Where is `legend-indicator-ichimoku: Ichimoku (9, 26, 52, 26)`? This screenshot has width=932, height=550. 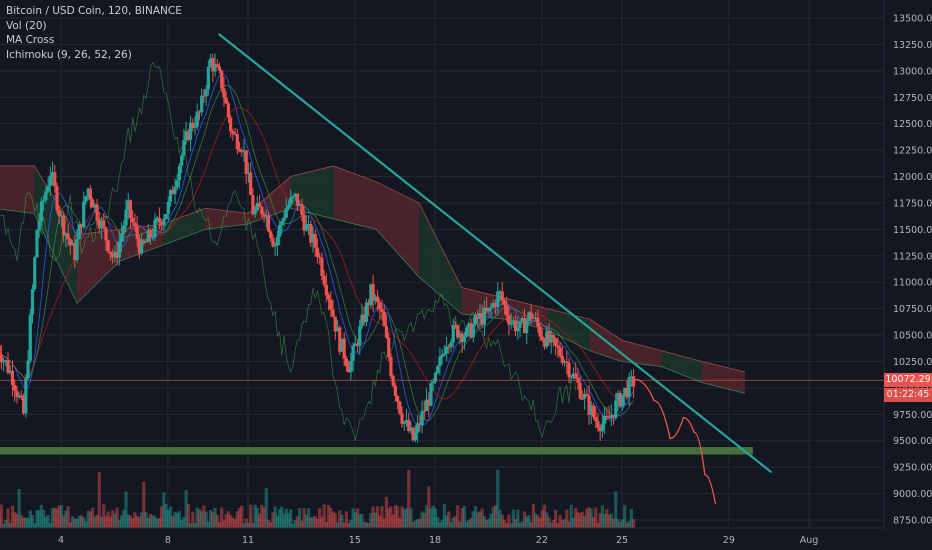
legend-indicator-ichimoku: Ichimoku (9, 26, 52, 26) is located at coordinates (69, 54).